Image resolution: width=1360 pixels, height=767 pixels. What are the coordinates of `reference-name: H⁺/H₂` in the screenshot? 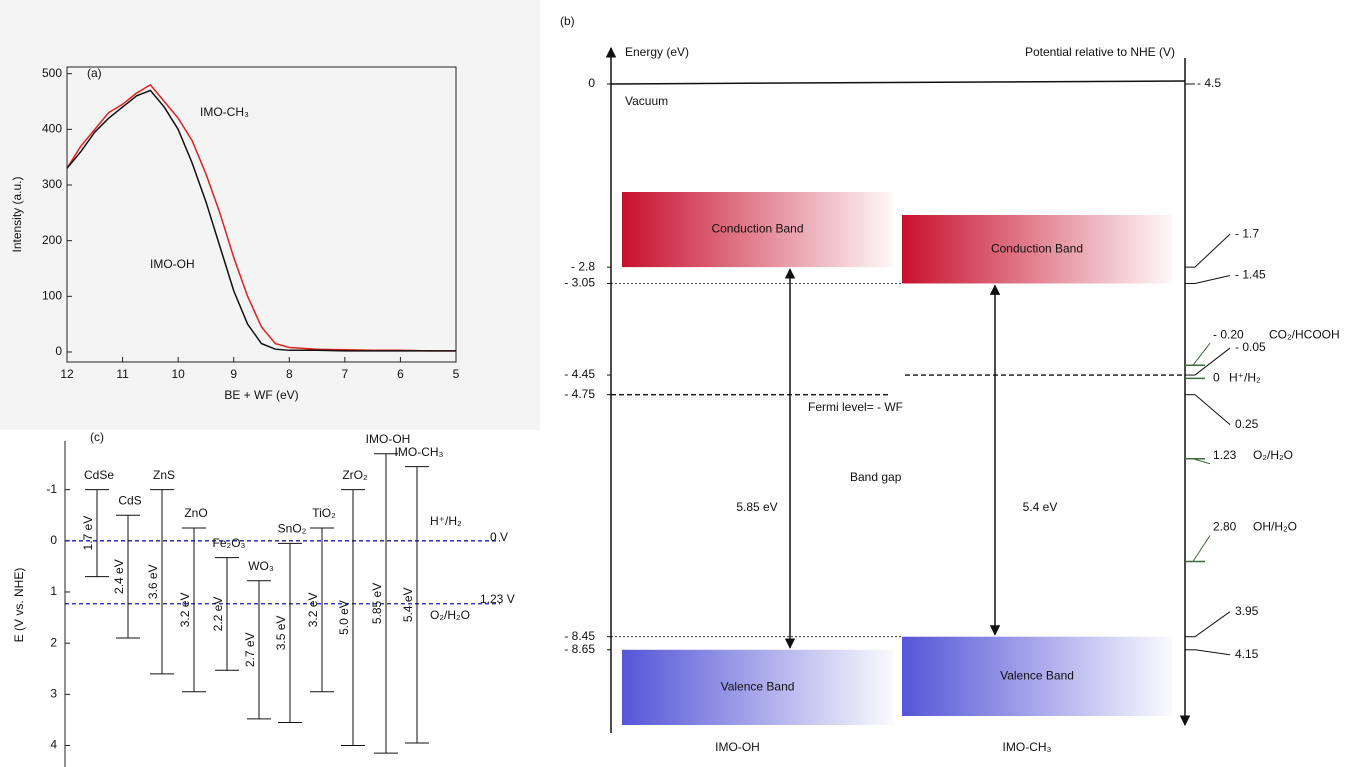 It's located at (446, 521).